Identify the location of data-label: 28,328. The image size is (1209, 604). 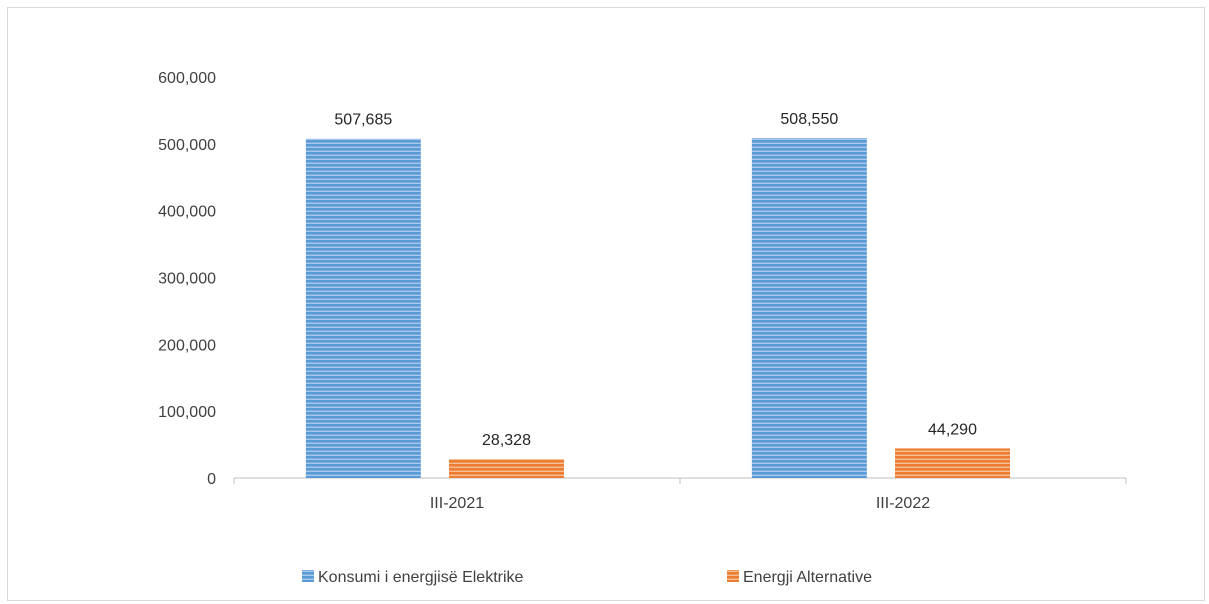
(506, 440).